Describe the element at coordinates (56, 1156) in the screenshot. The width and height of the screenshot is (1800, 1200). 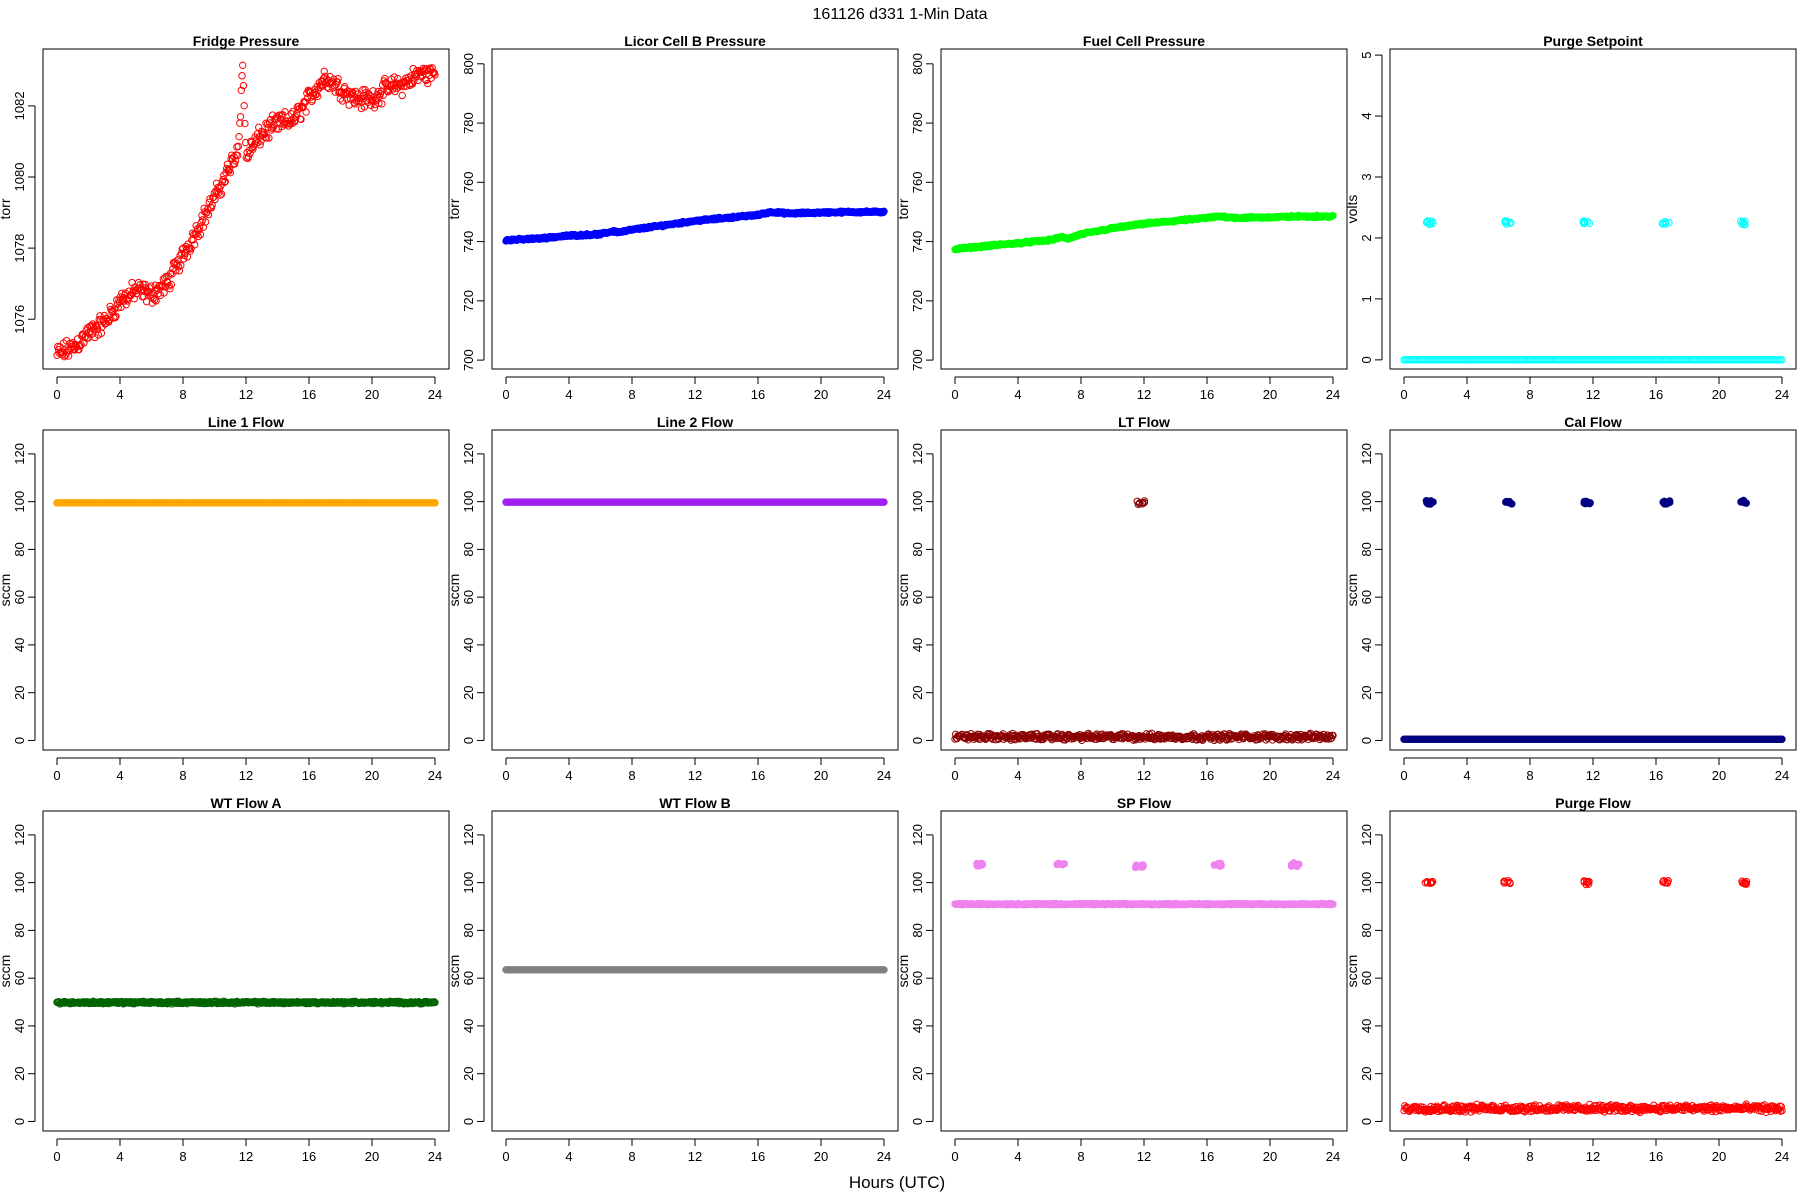
I see `x-tick-label: 0` at that location.